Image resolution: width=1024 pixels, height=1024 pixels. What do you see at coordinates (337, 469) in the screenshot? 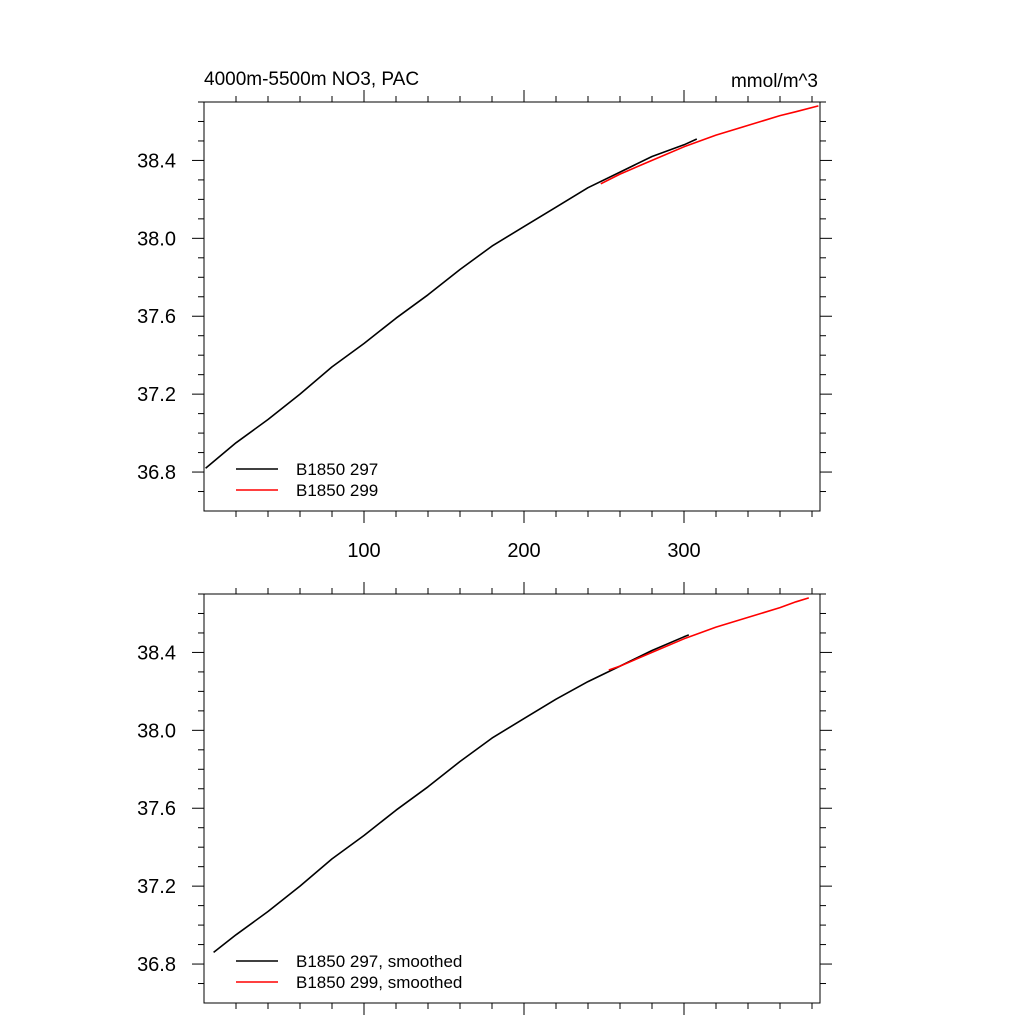
I see `legend-label: B1850 297` at bounding box center [337, 469].